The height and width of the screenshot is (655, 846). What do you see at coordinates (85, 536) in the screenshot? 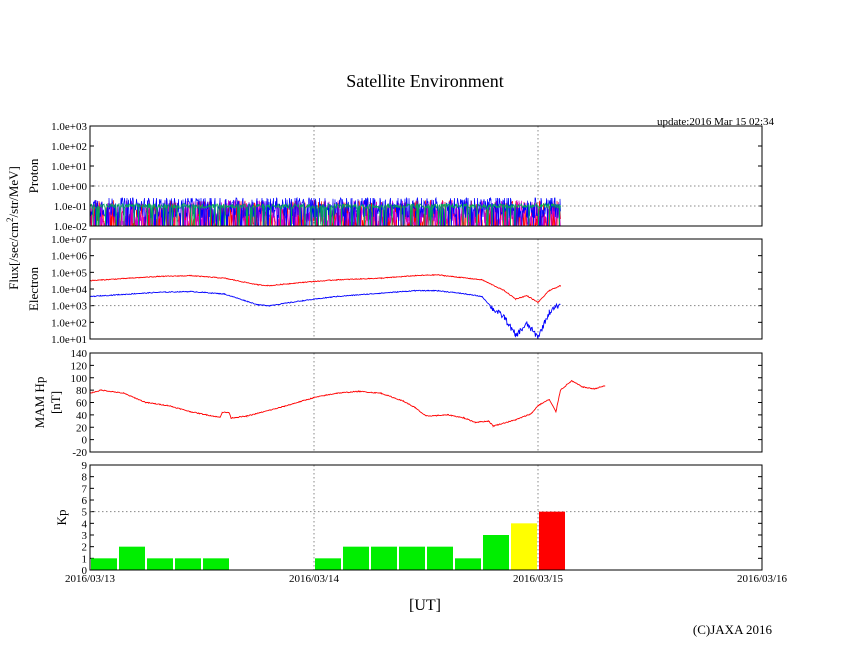
I see `y-tick-kp-3: 3` at bounding box center [85, 536].